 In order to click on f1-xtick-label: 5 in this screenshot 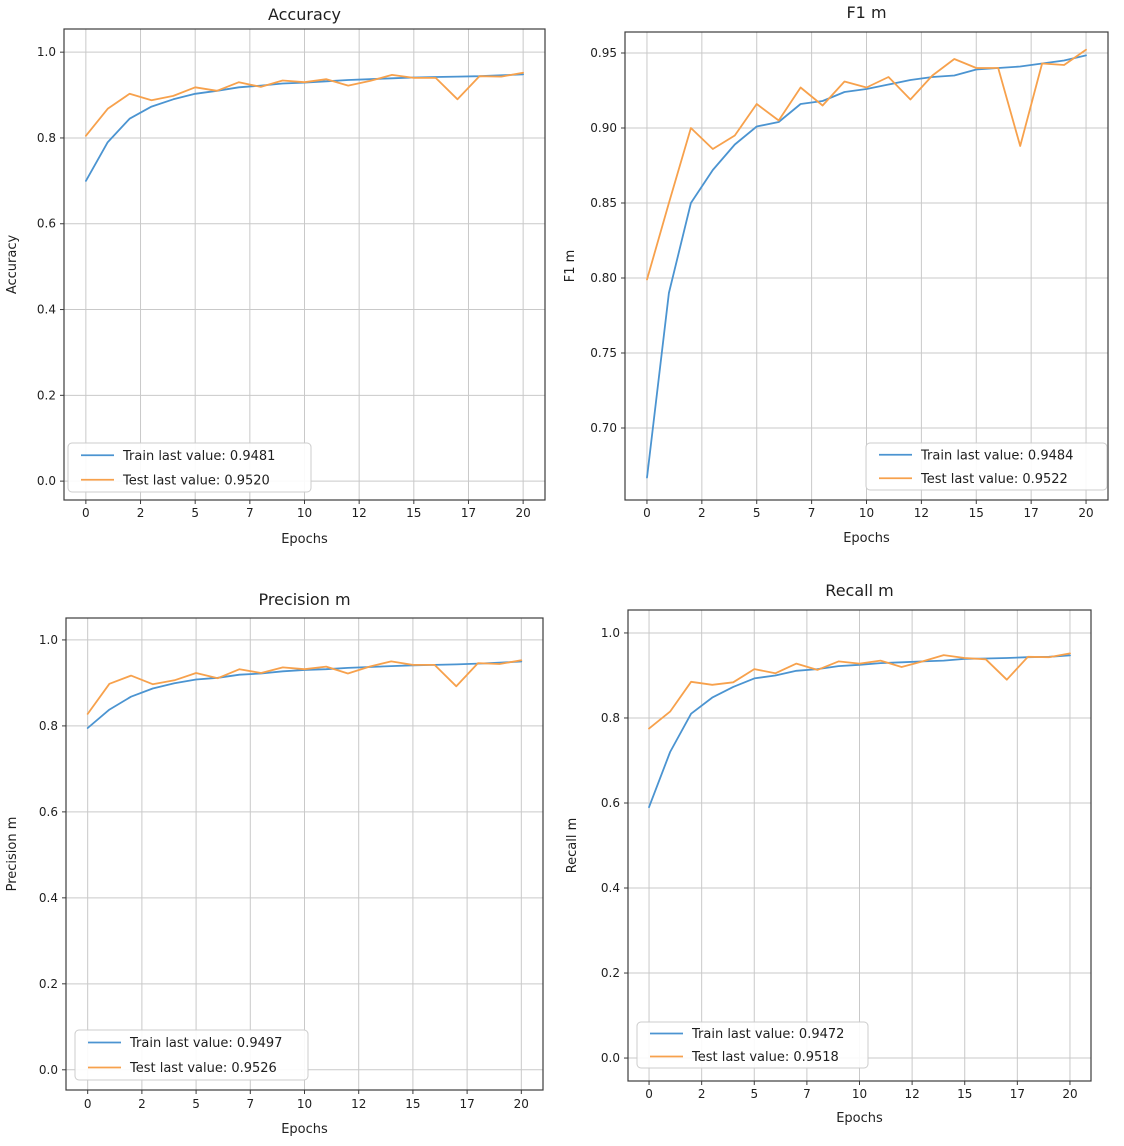, I will do `click(757, 513)`.